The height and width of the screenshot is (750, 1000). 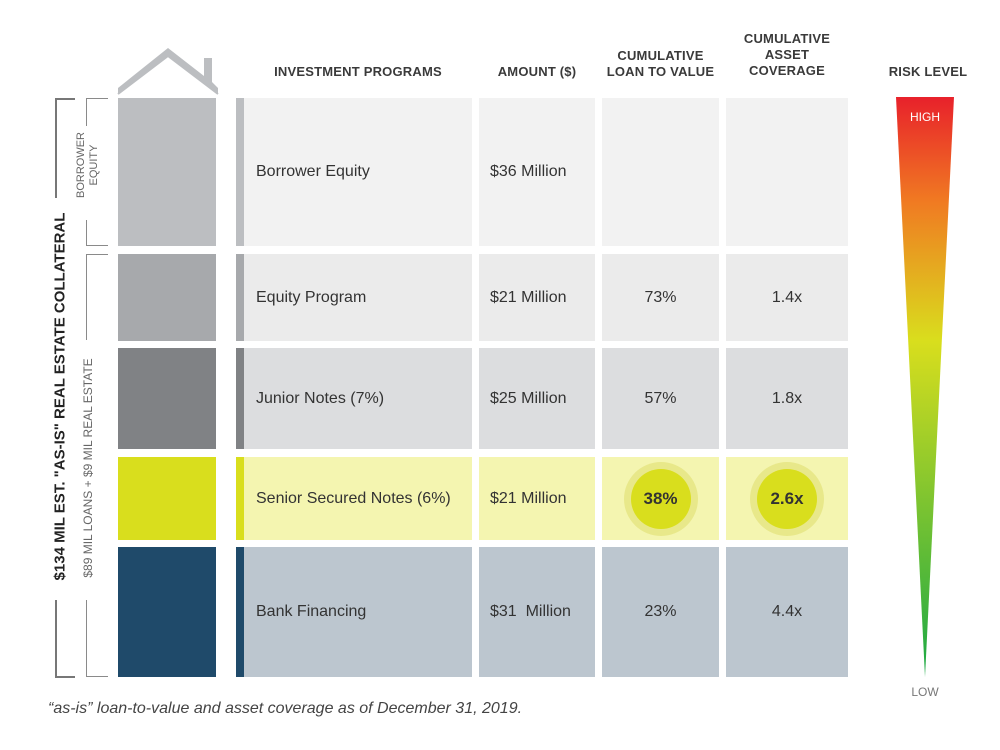 What do you see at coordinates (660, 172) in the screenshot?
I see `ltv-cell` at bounding box center [660, 172].